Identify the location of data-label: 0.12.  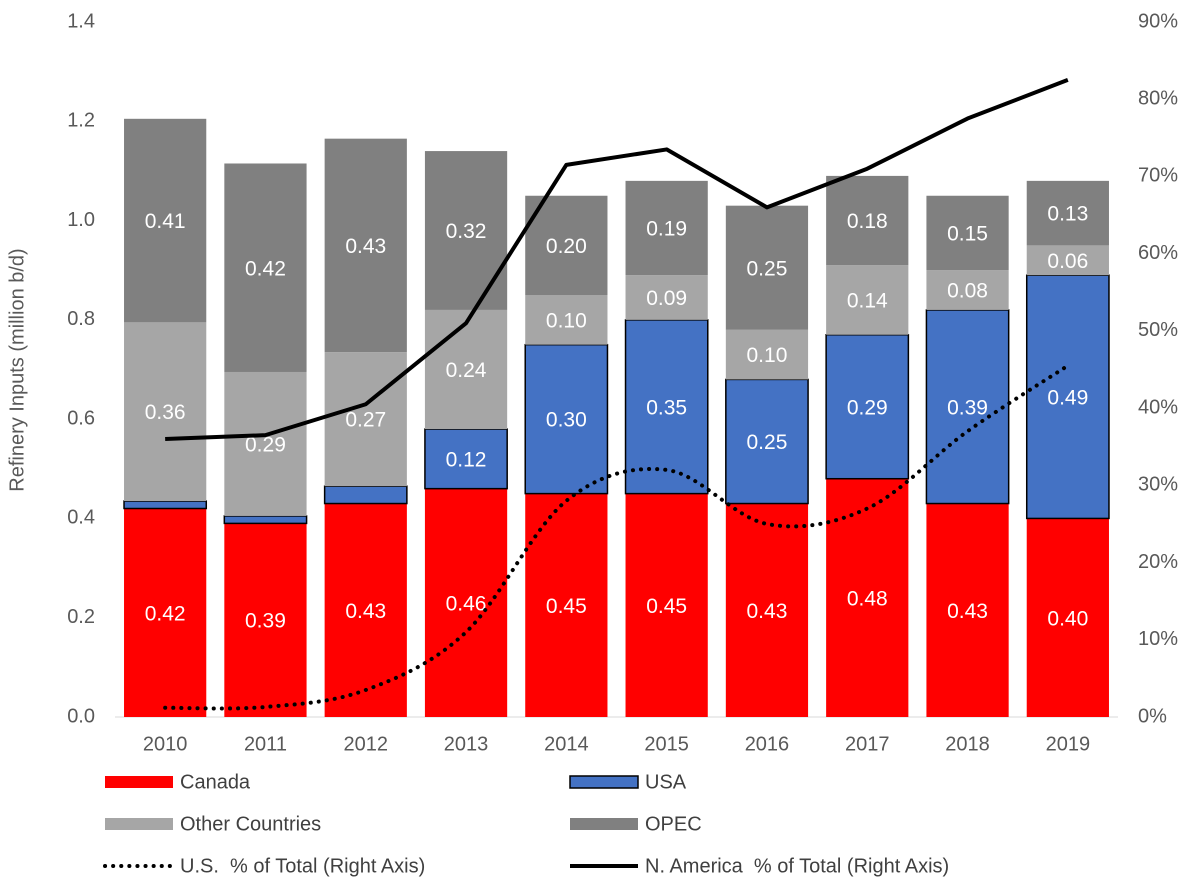
(466, 459).